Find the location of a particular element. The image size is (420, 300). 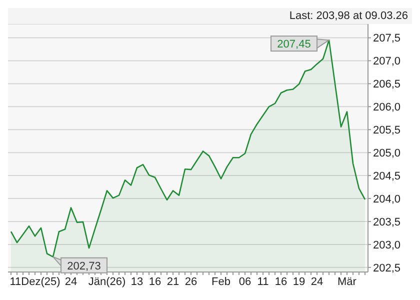

y-tick-label: 204,0 is located at coordinates (387, 199).